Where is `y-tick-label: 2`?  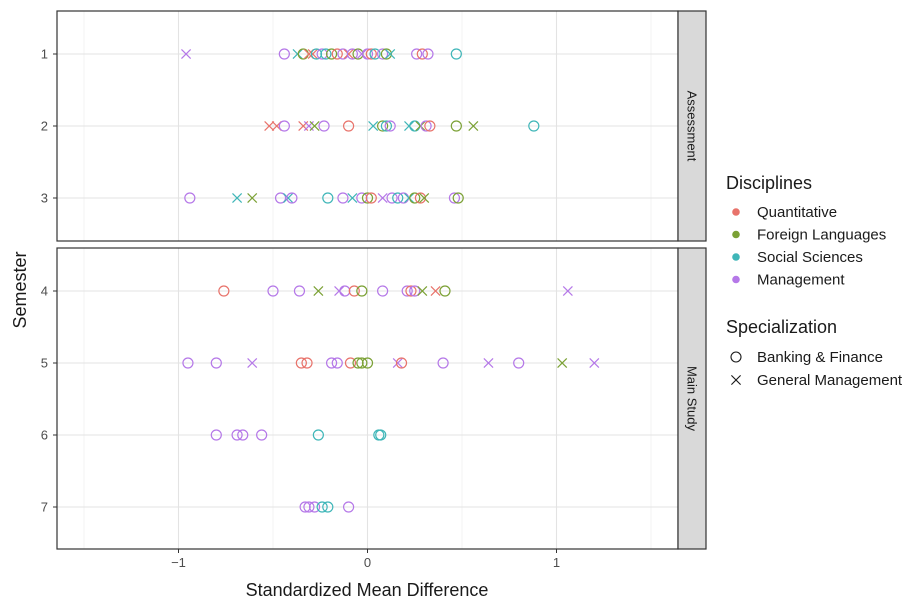
y-tick-label: 2 is located at coordinates (44, 126).